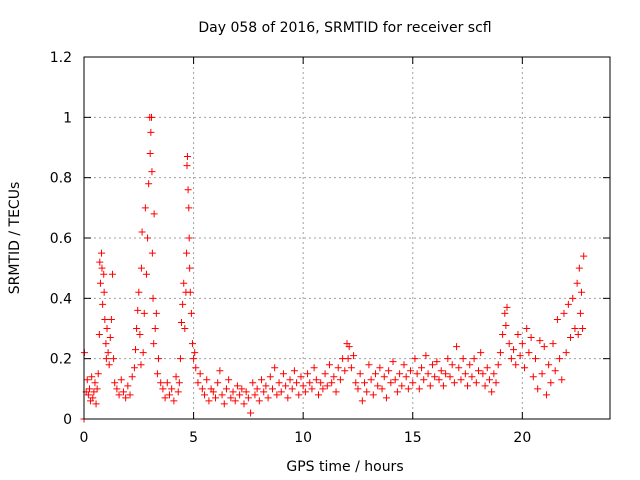 The width and height of the screenshot is (640, 480). I want to click on x-axis-title: GPS time / hours, so click(344, 467).